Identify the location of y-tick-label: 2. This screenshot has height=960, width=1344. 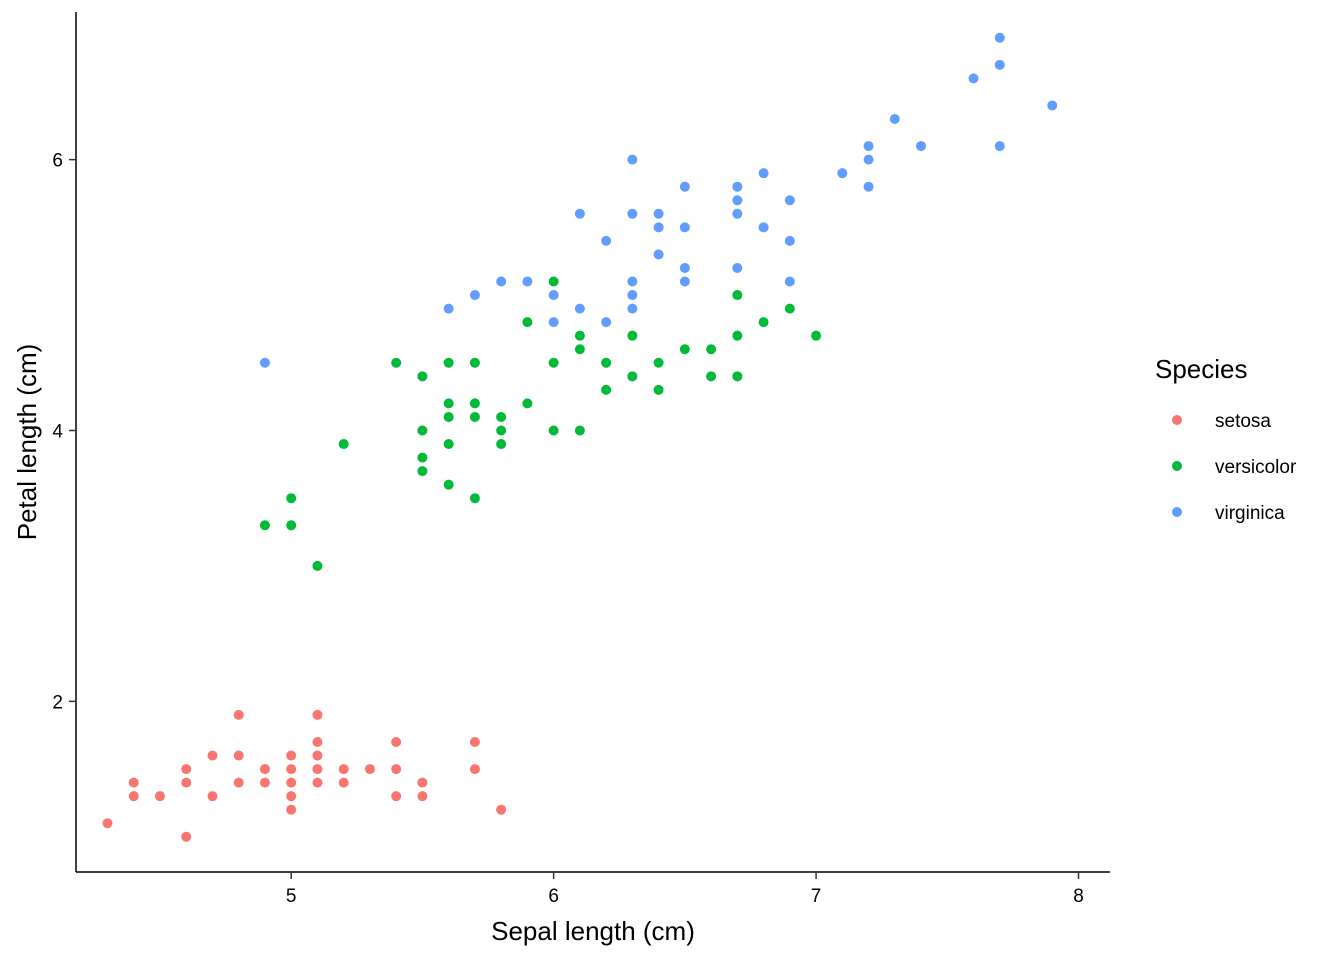
(57, 702).